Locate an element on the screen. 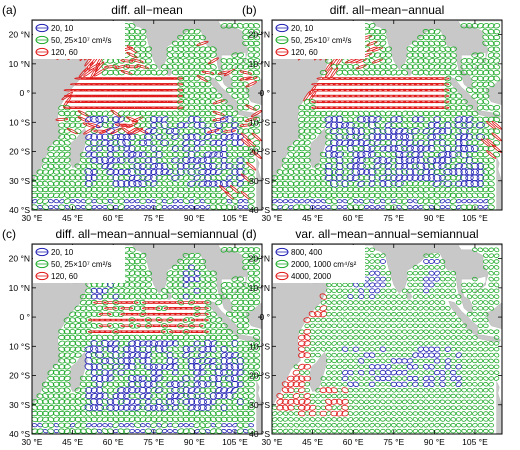 Image resolution: width=520 pixels, height=450 pixels. landmass is located at coordinates (499, 407).